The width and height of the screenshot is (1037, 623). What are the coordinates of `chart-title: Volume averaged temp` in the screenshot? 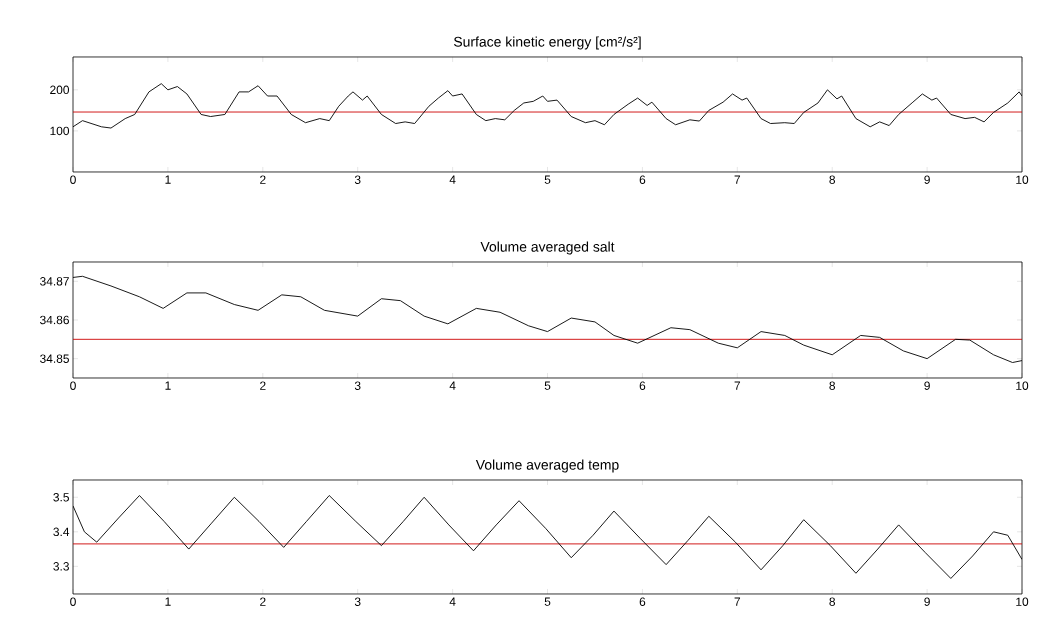 It's located at (547, 466).